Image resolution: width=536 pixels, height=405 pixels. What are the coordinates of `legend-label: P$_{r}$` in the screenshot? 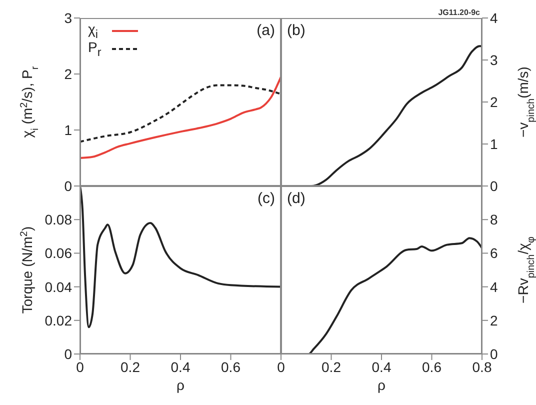 It's located at (95, 49).